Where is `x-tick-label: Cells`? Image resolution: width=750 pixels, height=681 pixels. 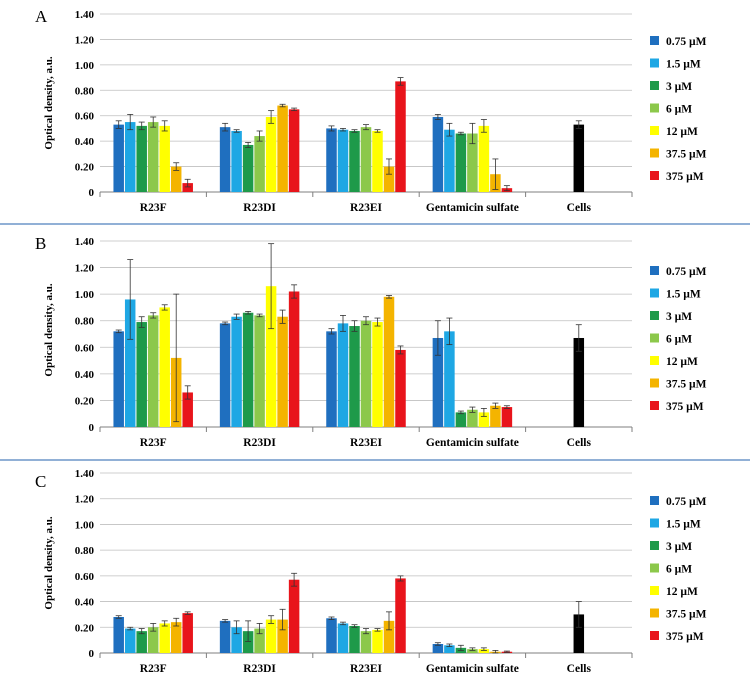 x-tick-label: Cells is located at coordinates (579, 669).